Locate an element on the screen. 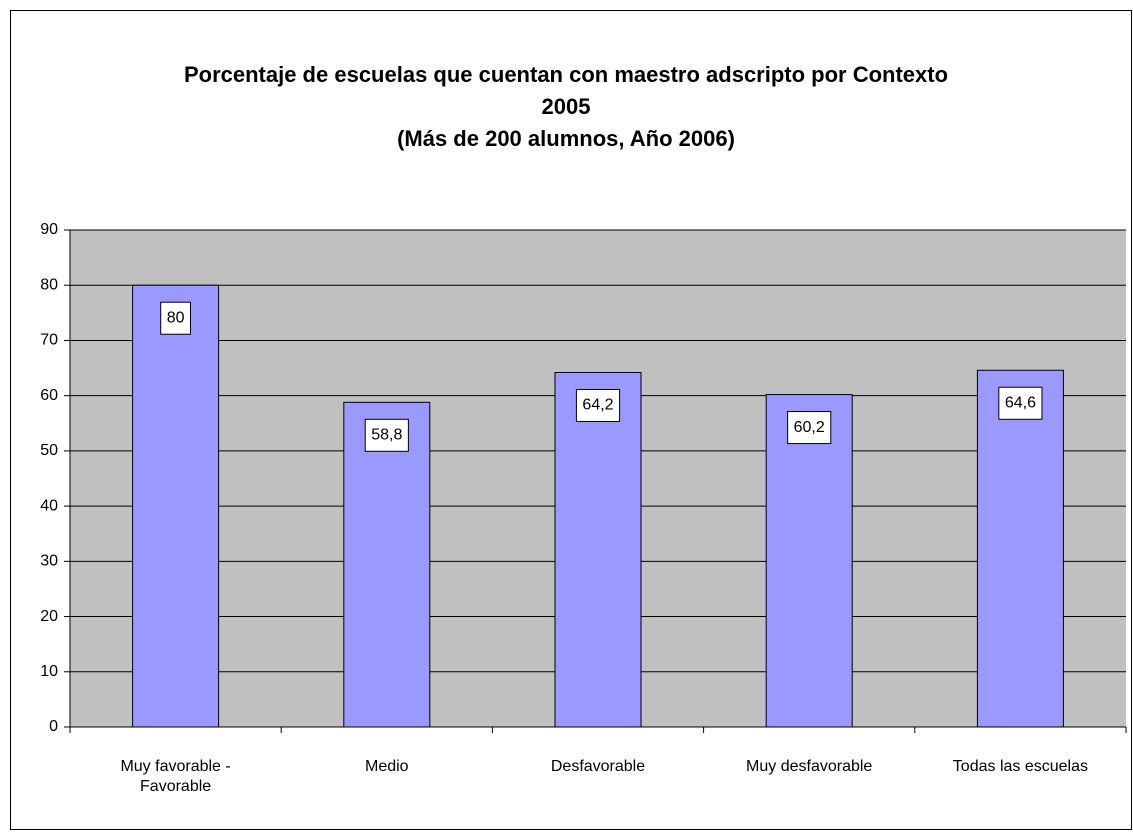 The height and width of the screenshot is (832, 1133). y-tick-label: 30 is located at coordinates (49, 561).